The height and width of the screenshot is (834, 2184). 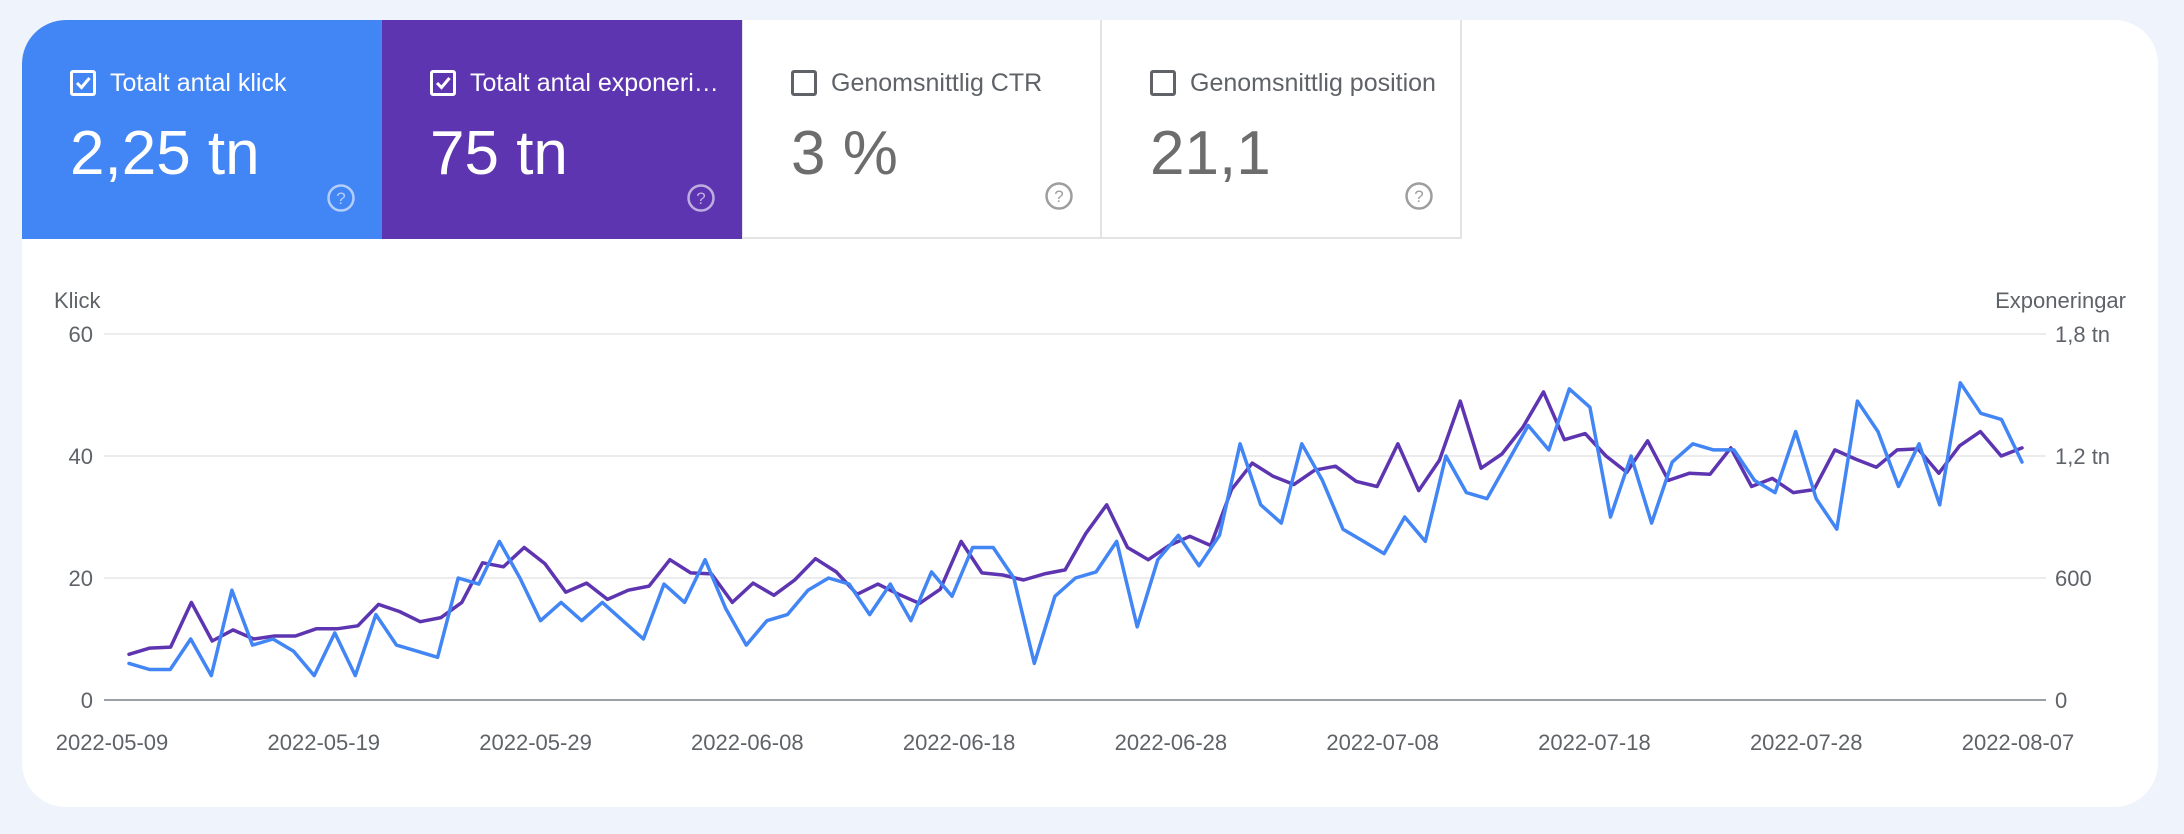 What do you see at coordinates (81, 334) in the screenshot?
I see `left-tick-label: 60` at bounding box center [81, 334].